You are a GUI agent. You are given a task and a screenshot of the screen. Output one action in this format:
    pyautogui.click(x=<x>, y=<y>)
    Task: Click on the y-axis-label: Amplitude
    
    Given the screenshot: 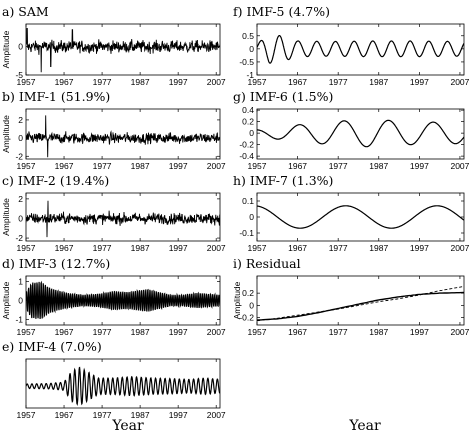 What is the action you would take?
    pyautogui.click(x=6, y=217)
    